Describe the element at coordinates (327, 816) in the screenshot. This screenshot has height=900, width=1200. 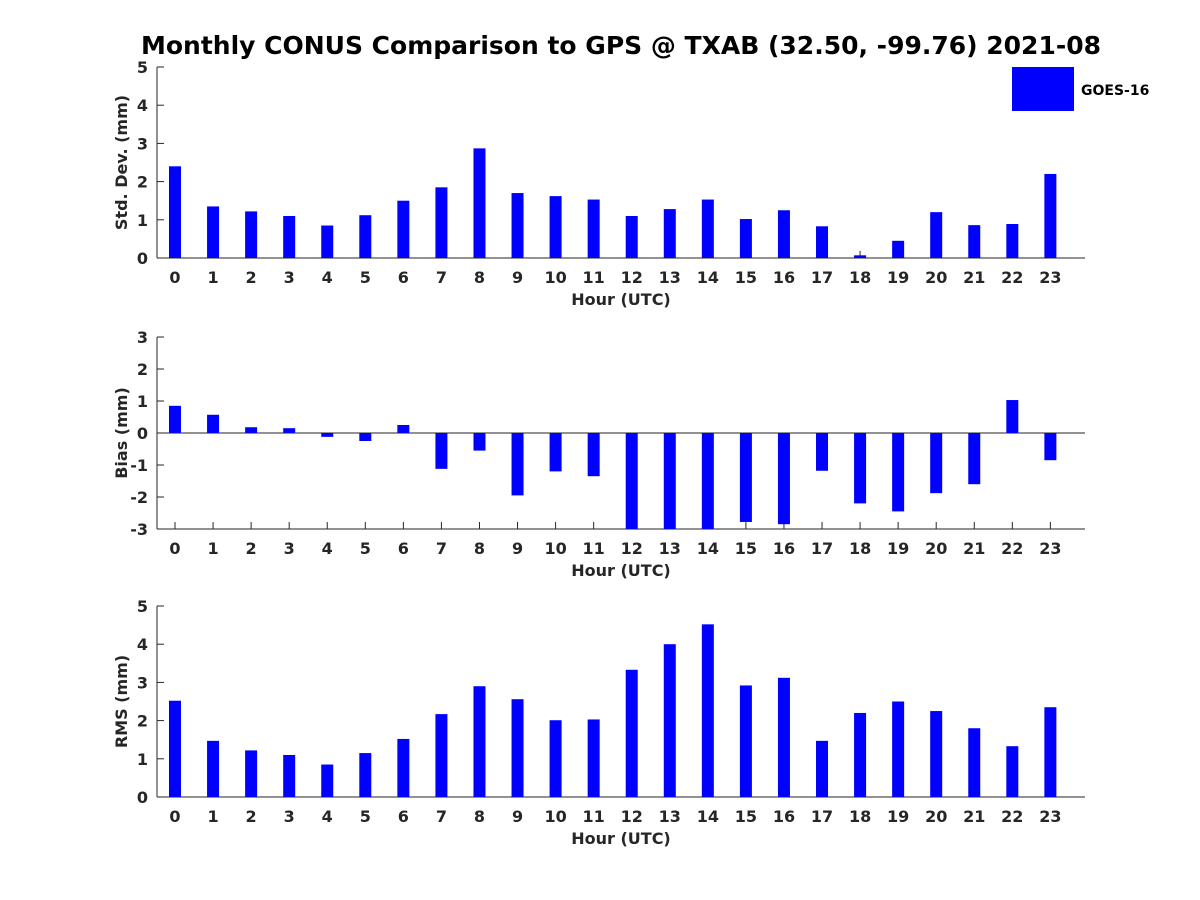
I see `x-tick-label: 4` at that location.